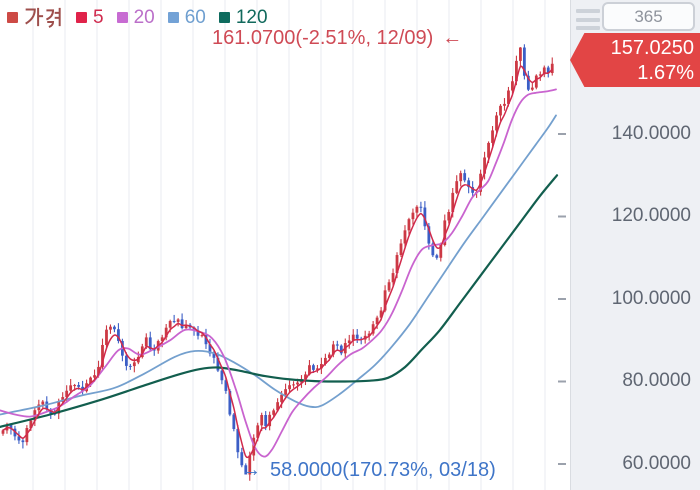 The width and height of the screenshot is (700, 490). Describe the element at coordinates (656, 380) in the screenshot. I see `y-axis-label-80: 80.0000` at that location.